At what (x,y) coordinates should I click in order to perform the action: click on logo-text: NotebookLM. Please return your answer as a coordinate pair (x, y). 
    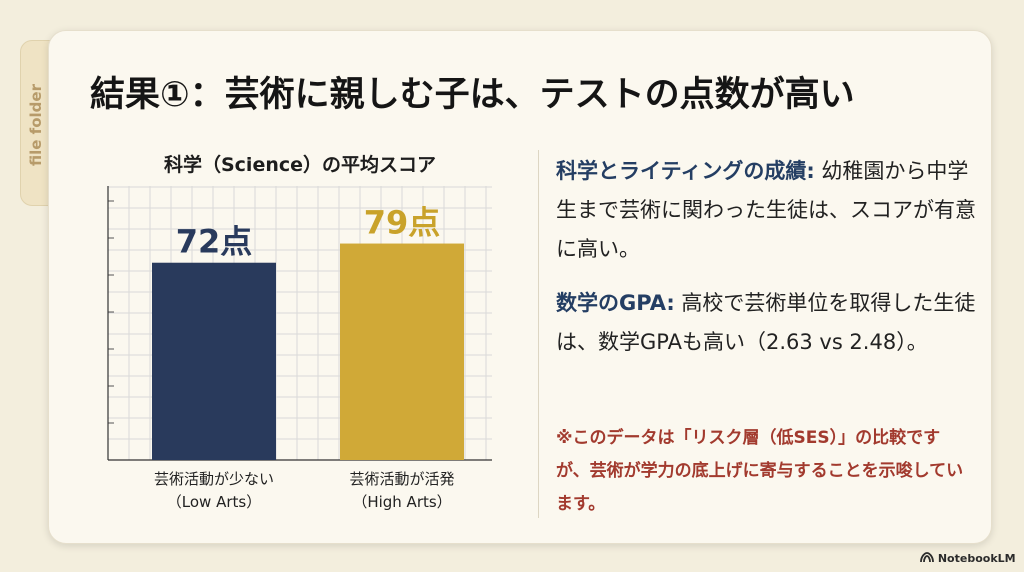
    Looking at the image, I should click on (976, 558).